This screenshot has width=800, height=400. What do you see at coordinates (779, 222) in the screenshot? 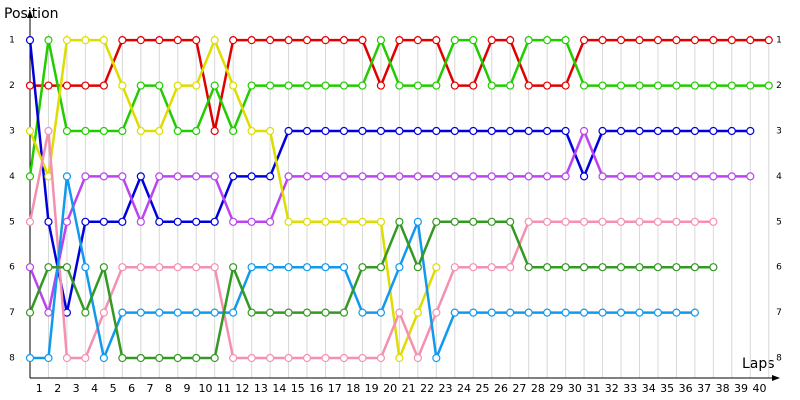
I see `y-tick-label-right: 5` at bounding box center [779, 222].